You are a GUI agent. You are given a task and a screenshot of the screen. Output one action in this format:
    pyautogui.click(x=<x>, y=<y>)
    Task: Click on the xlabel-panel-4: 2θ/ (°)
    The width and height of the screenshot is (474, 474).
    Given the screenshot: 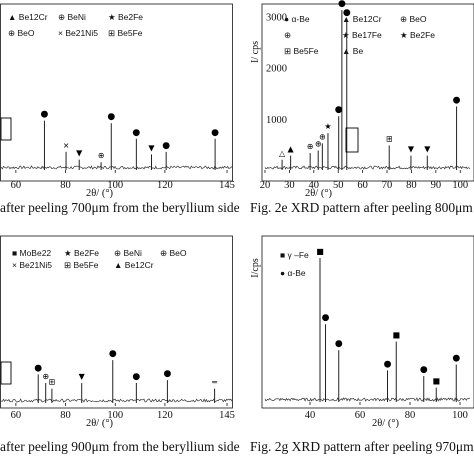 What is the action you would take?
    pyautogui.click(x=386, y=423)
    